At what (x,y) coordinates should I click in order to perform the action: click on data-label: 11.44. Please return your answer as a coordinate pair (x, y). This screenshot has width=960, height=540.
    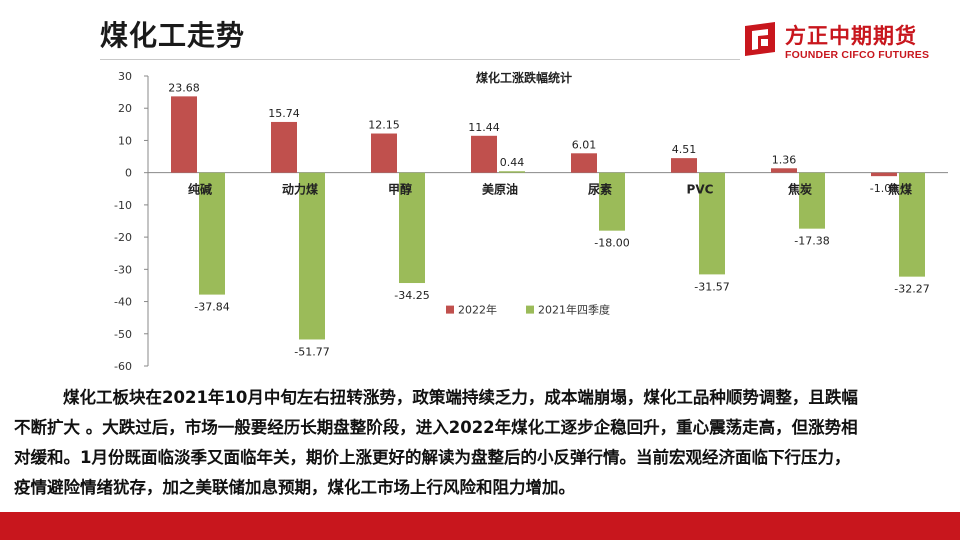
    Looking at the image, I should click on (484, 127).